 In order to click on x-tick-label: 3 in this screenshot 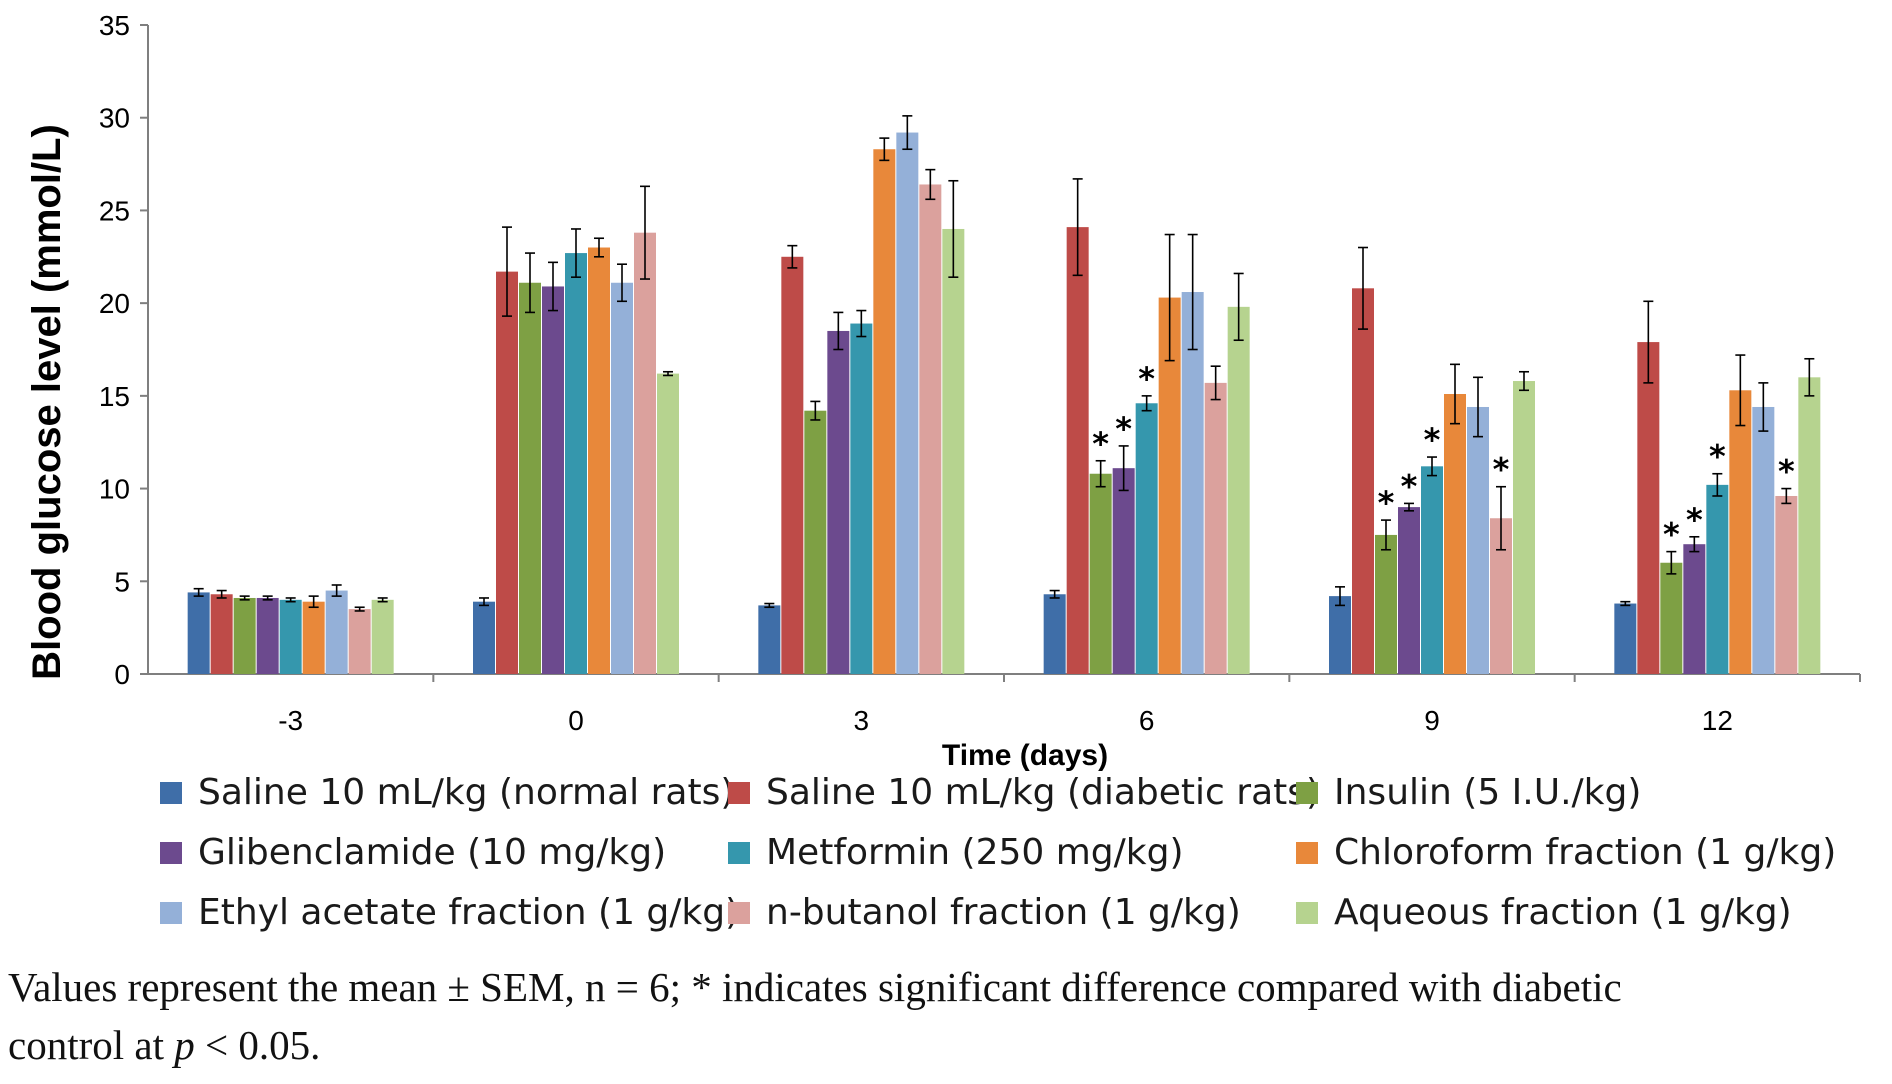, I will do `click(862, 720)`.